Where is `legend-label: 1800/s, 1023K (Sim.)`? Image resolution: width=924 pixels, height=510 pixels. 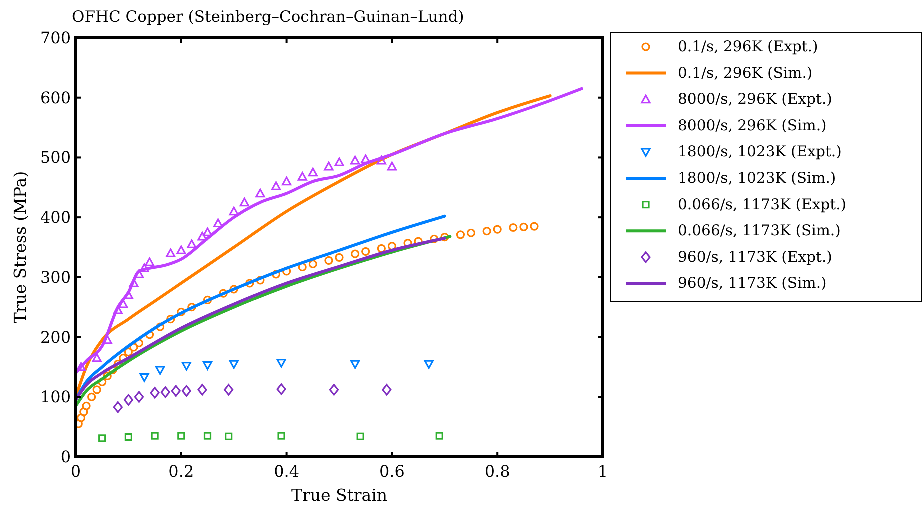 legend-label: 1800/s, 1023K (Sim.) is located at coordinates (757, 178).